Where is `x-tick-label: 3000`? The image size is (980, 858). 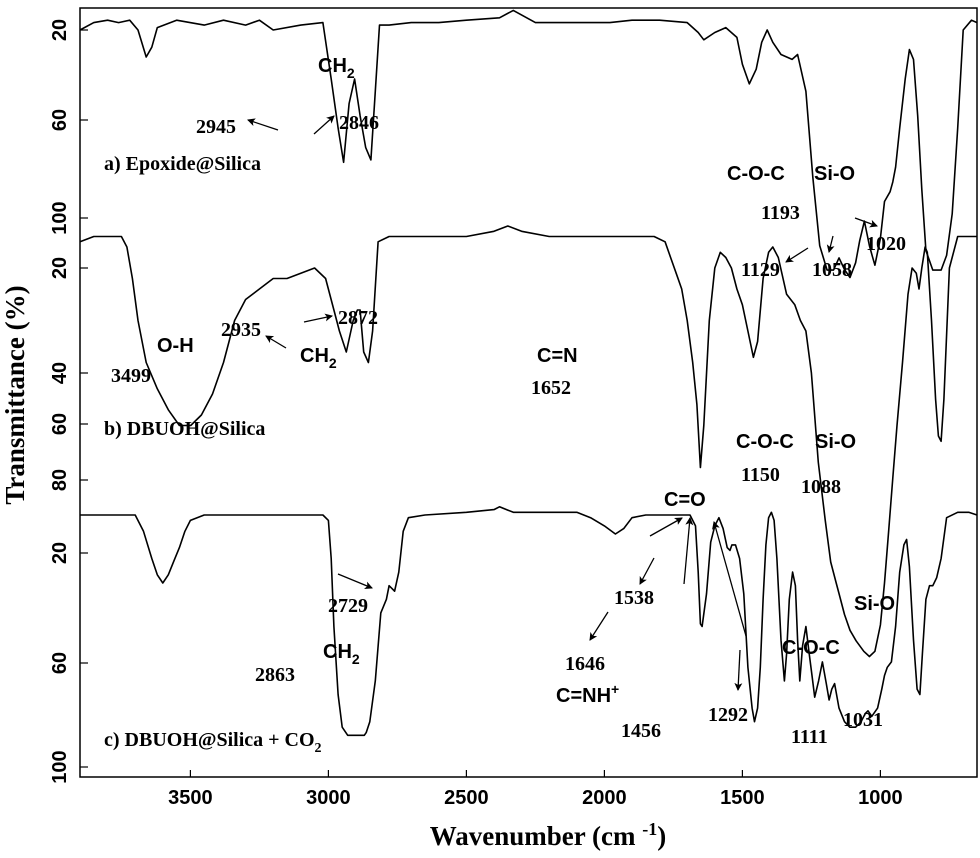 x-tick-label: 3000 is located at coordinates (328, 798).